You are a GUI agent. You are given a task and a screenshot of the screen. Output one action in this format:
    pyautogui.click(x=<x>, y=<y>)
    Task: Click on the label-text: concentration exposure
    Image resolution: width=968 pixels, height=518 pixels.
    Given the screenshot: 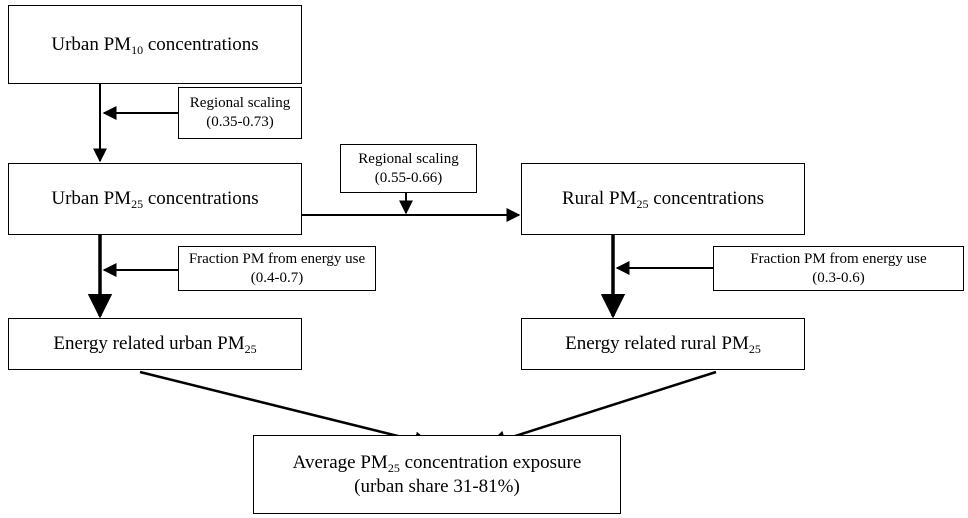 What is the action you would take?
    pyautogui.click(x=490, y=462)
    